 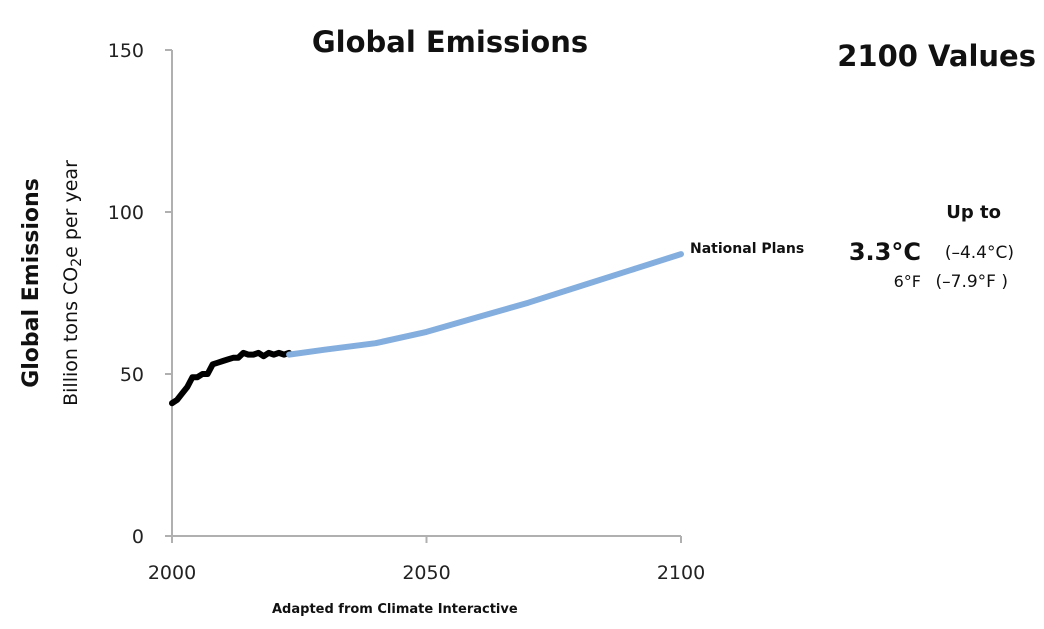 What do you see at coordinates (231, 378) in the screenshot?
I see `historical-emissions-line` at bounding box center [231, 378].